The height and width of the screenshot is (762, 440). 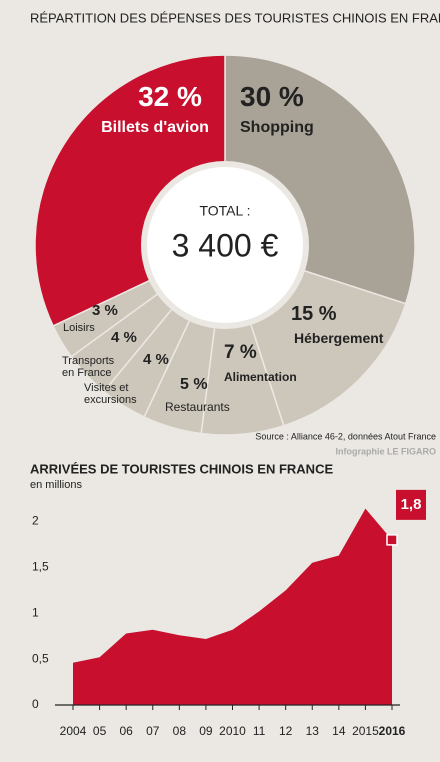 What do you see at coordinates (392, 731) in the screenshot?
I see `x-tick-label: 2016` at bounding box center [392, 731].